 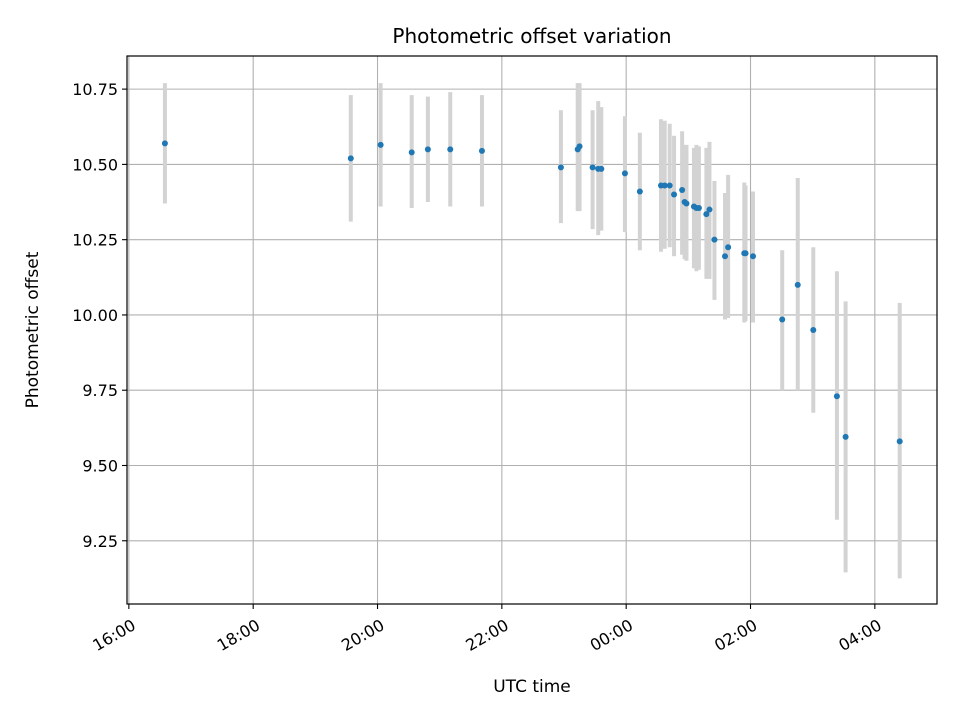 I want to click on y-tick-label: 9.75, so click(x=100, y=390).